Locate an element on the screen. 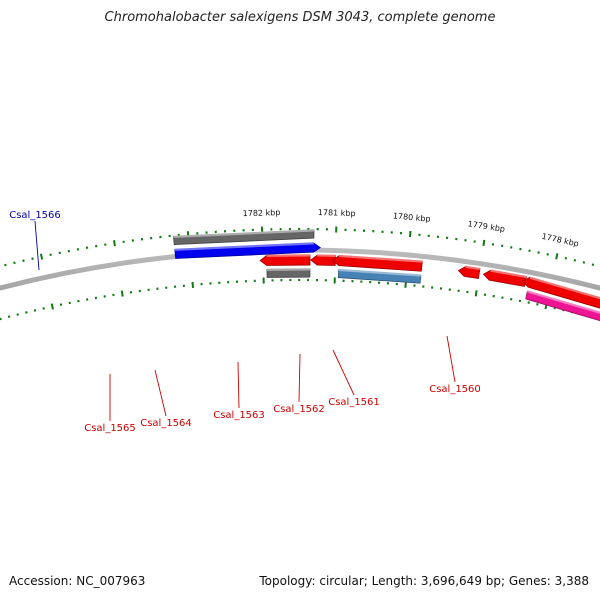 The height and width of the screenshot is (600, 600). csal-1566-label: Csal_1566 is located at coordinates (35, 215).